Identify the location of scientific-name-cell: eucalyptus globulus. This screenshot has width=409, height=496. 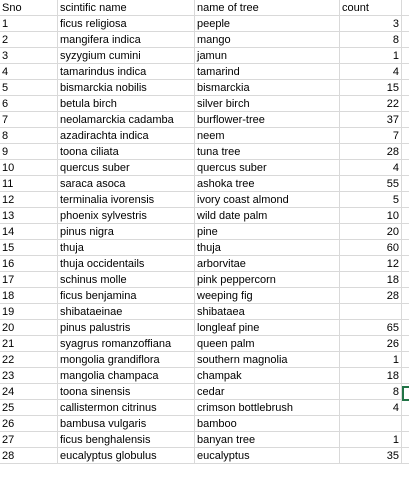
(126, 456).